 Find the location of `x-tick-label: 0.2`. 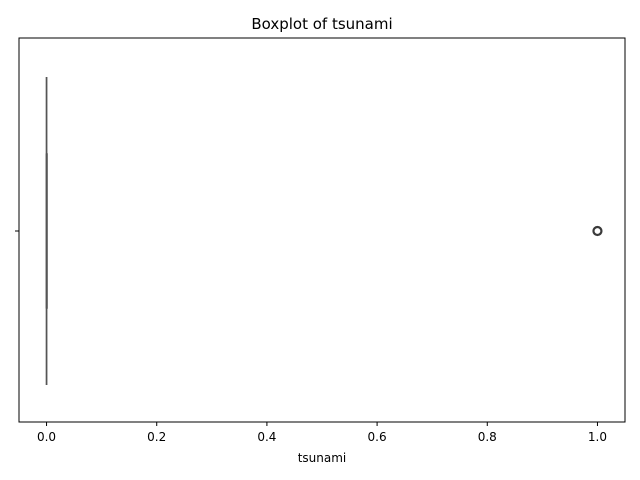

x-tick-label: 0.2 is located at coordinates (156, 437).